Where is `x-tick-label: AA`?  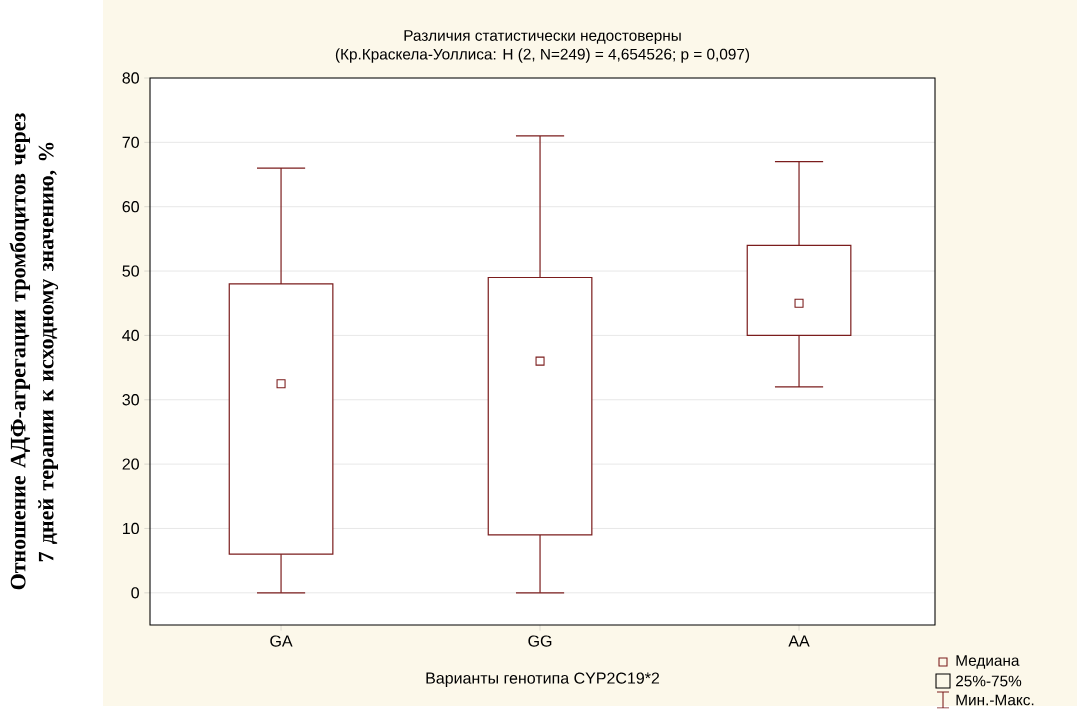
x-tick-label: AA is located at coordinates (799, 641).